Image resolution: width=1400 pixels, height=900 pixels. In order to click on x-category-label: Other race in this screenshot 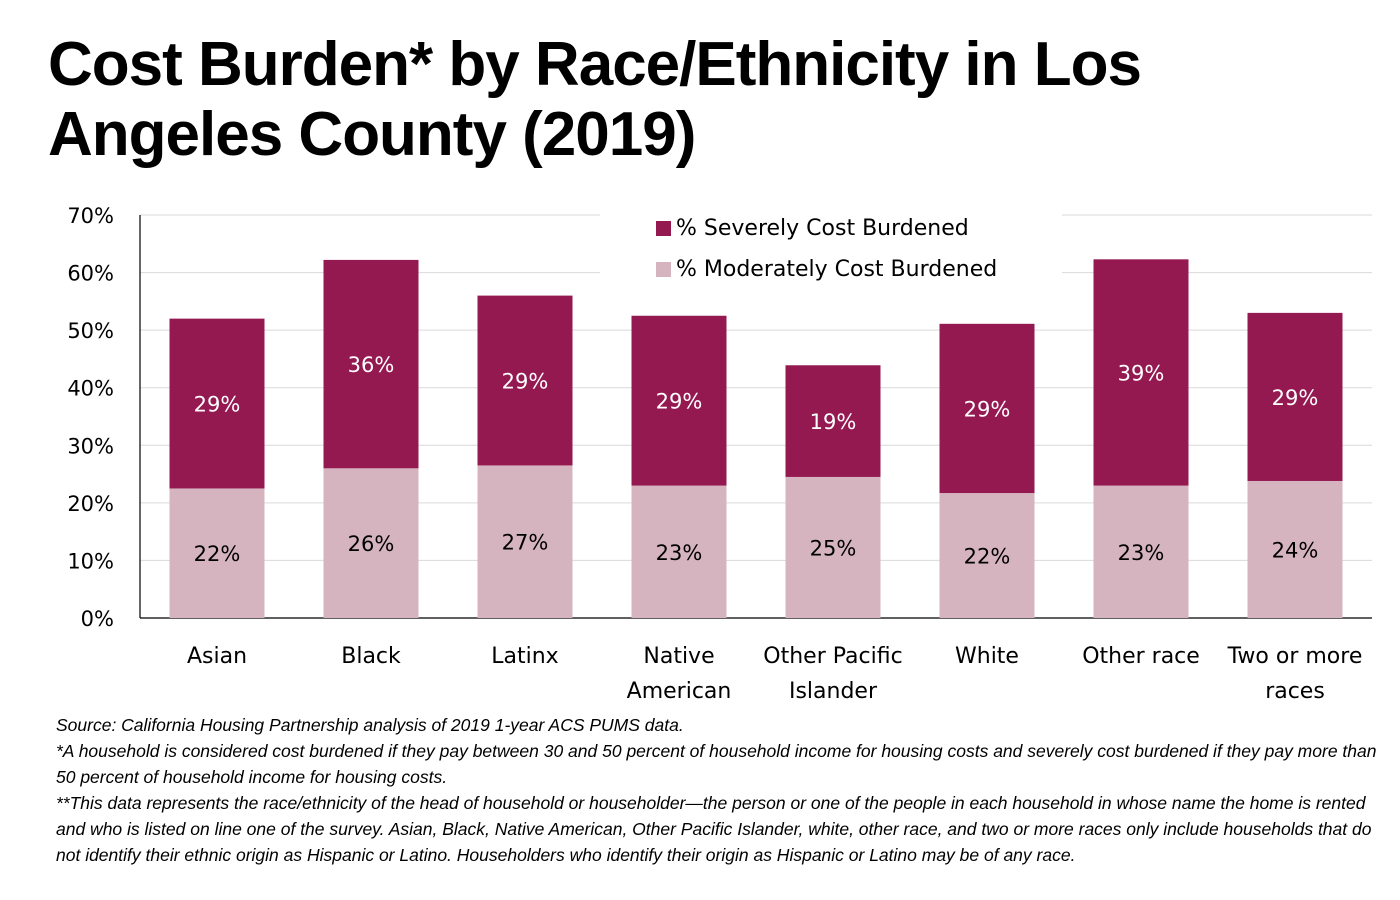, I will do `click(1141, 656)`.